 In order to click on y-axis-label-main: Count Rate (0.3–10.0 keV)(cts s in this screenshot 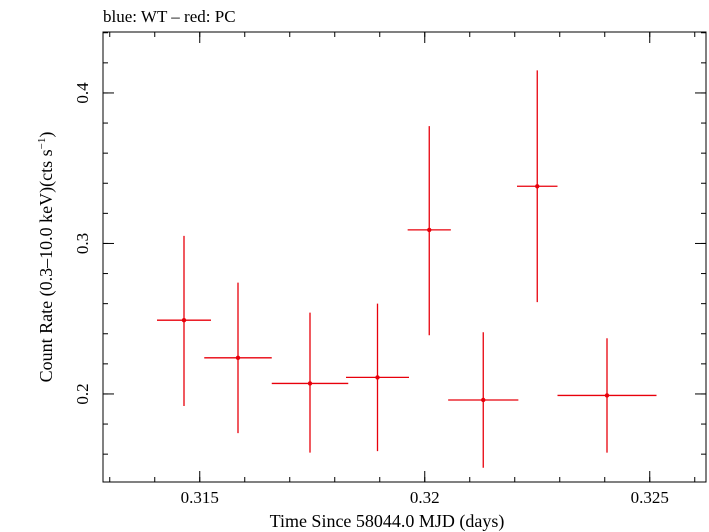, I will do `click(46, 265)`.